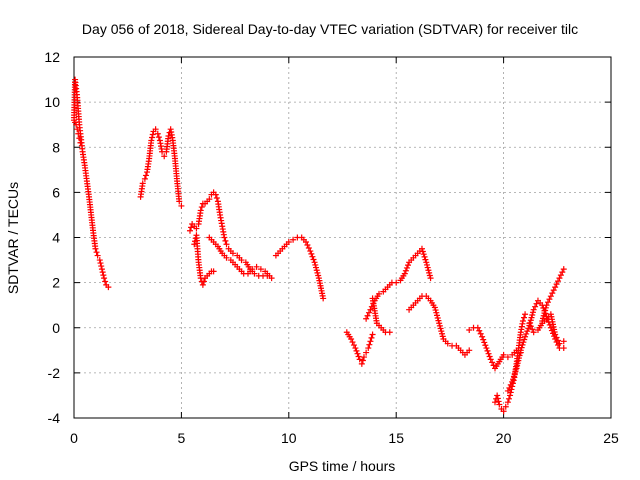 This screenshot has height=480, width=640. What do you see at coordinates (91, 183) in the screenshot?
I see `series-arc1` at bounding box center [91, 183].